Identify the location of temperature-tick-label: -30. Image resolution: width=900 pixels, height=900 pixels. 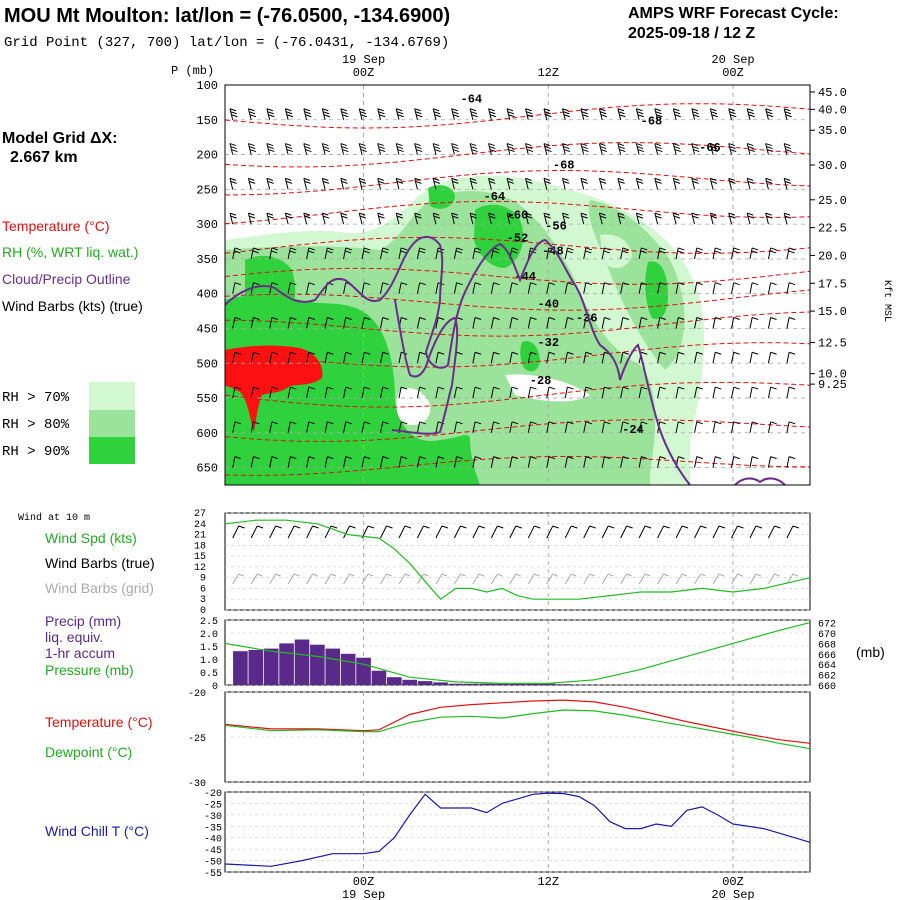
(197, 784).